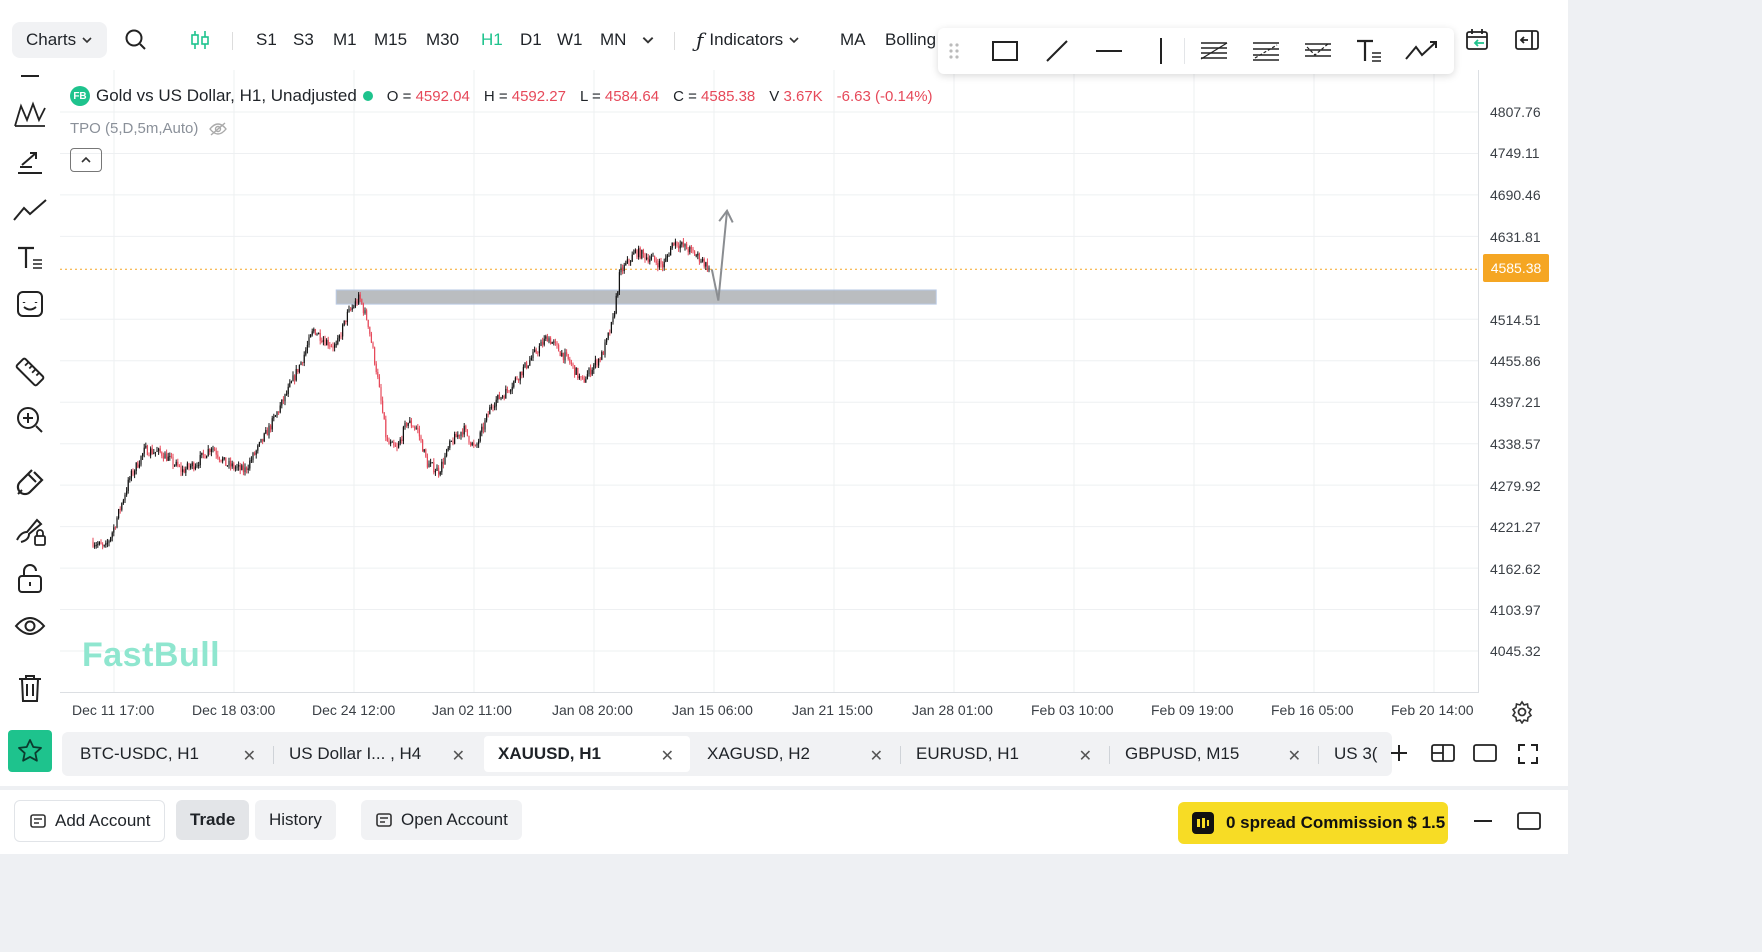 Image resolution: width=1762 pixels, height=952 pixels. Describe the element at coordinates (345, 39) in the screenshot. I see `timeframe-m1: M1` at that location.